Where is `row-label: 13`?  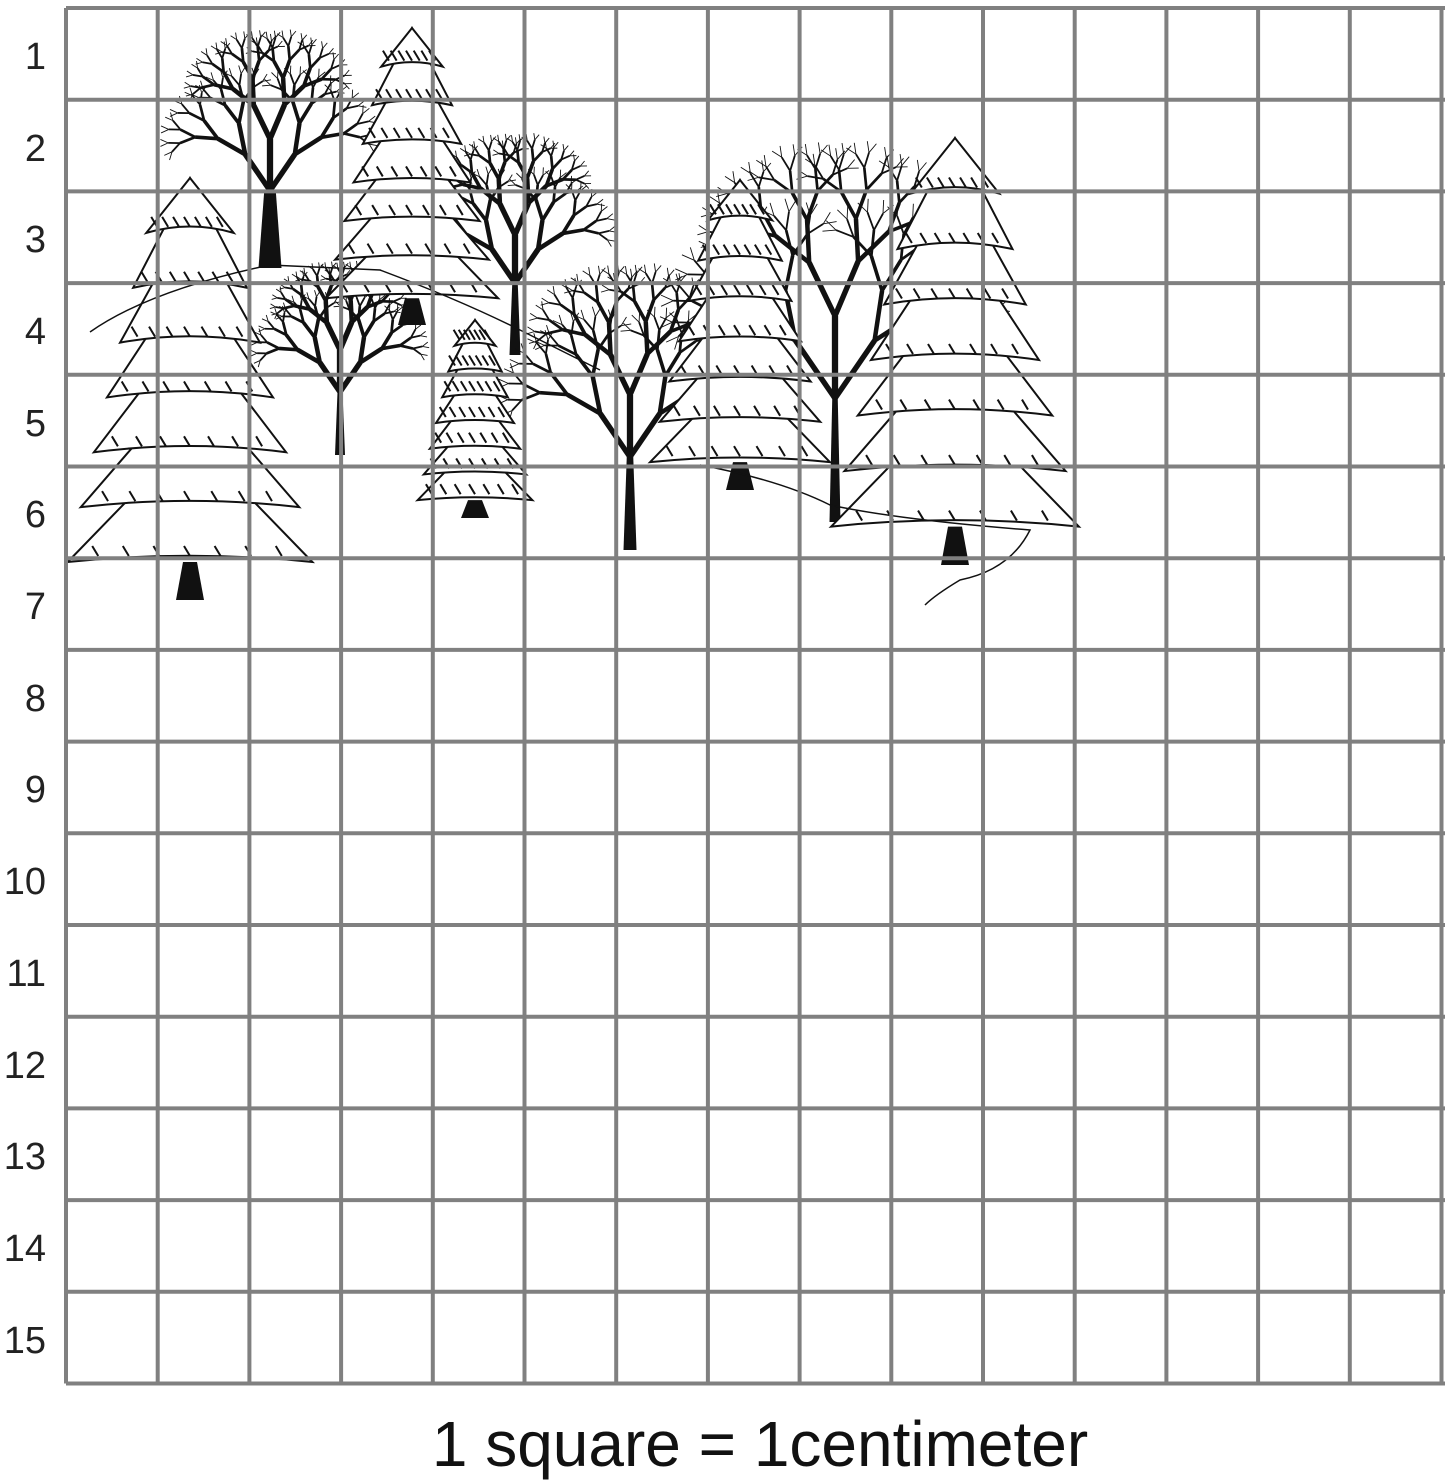
row-label: 13 is located at coordinates (23, 1157).